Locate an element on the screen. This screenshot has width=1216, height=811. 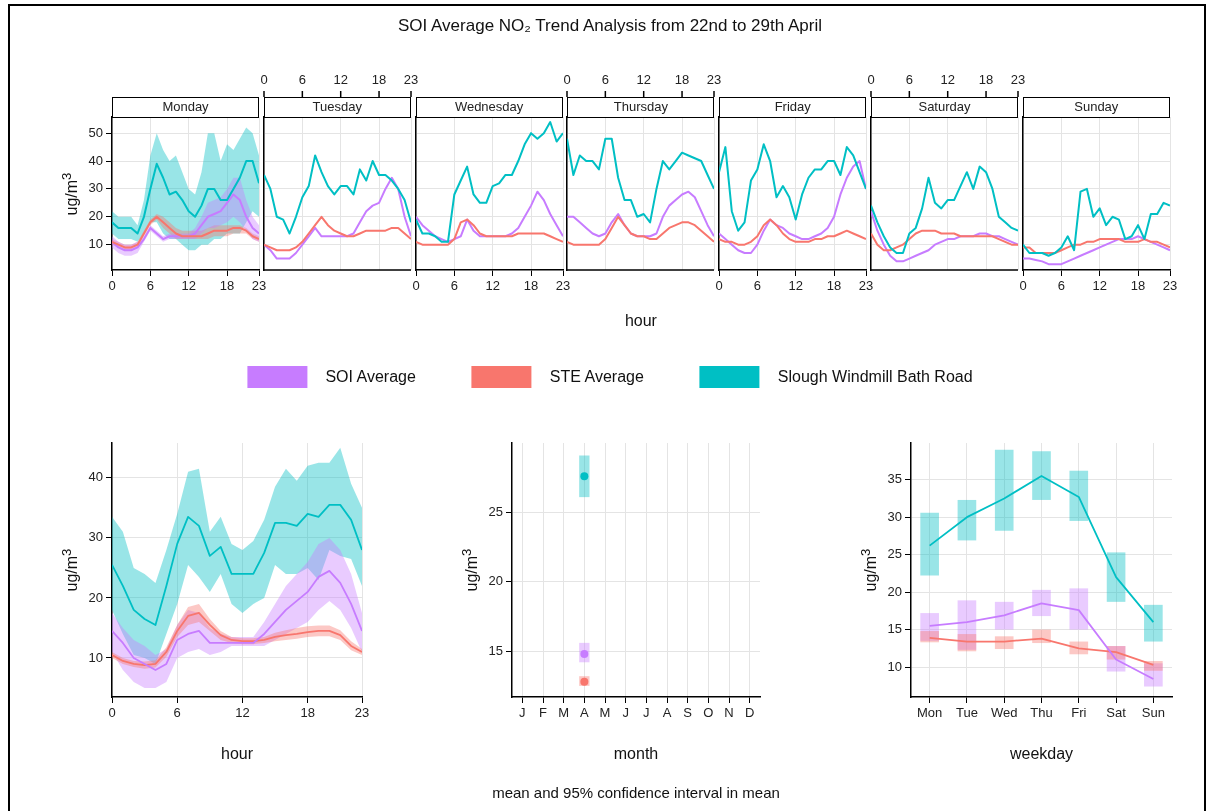
x-tick-label: Sat is located at coordinates (1116, 713).